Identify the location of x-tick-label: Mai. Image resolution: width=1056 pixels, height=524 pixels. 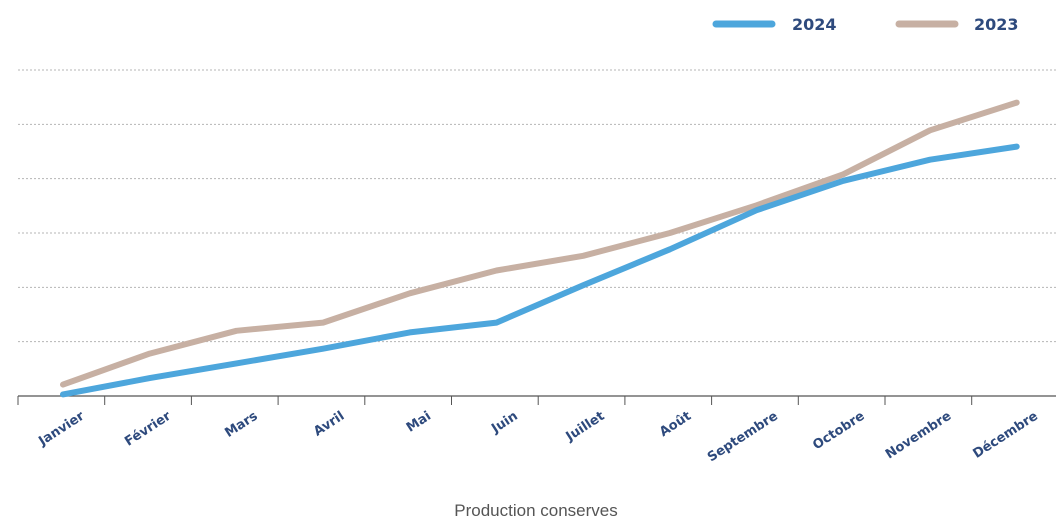
(419, 422).